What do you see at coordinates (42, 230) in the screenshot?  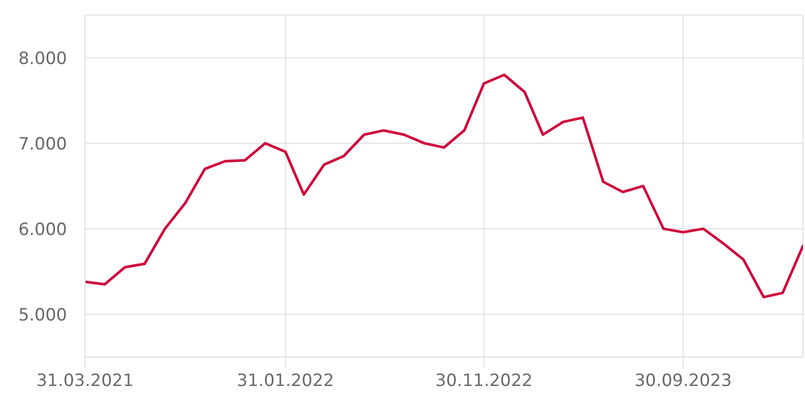 I see `y-tick-label: 6.000` at bounding box center [42, 230].